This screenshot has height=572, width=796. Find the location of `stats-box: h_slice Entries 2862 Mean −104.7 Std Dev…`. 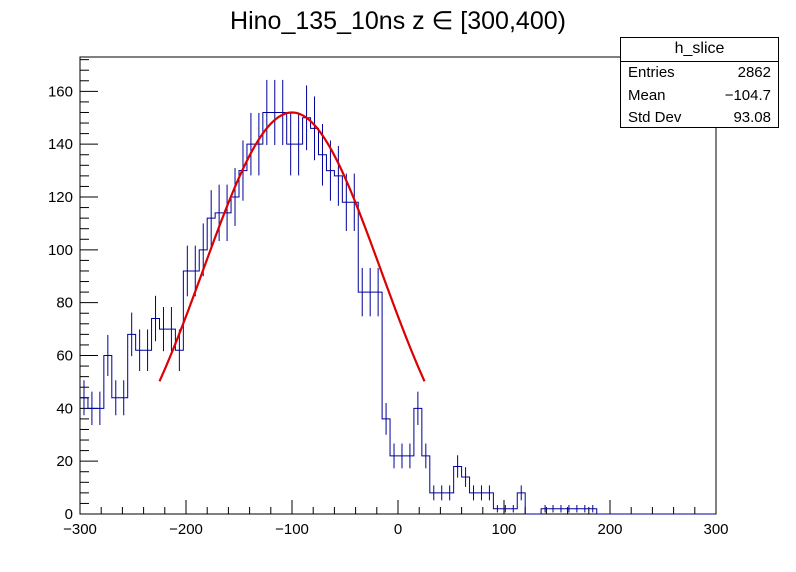

stats-box: h_slice Entries 2862 Mean −104.7 Std Dev… is located at coordinates (699, 82).